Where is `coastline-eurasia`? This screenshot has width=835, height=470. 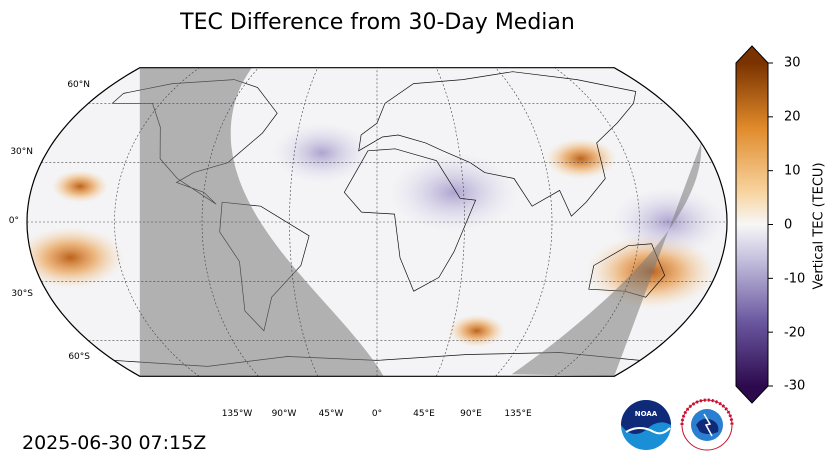 coastline-eurasia is located at coordinates (497, 144).